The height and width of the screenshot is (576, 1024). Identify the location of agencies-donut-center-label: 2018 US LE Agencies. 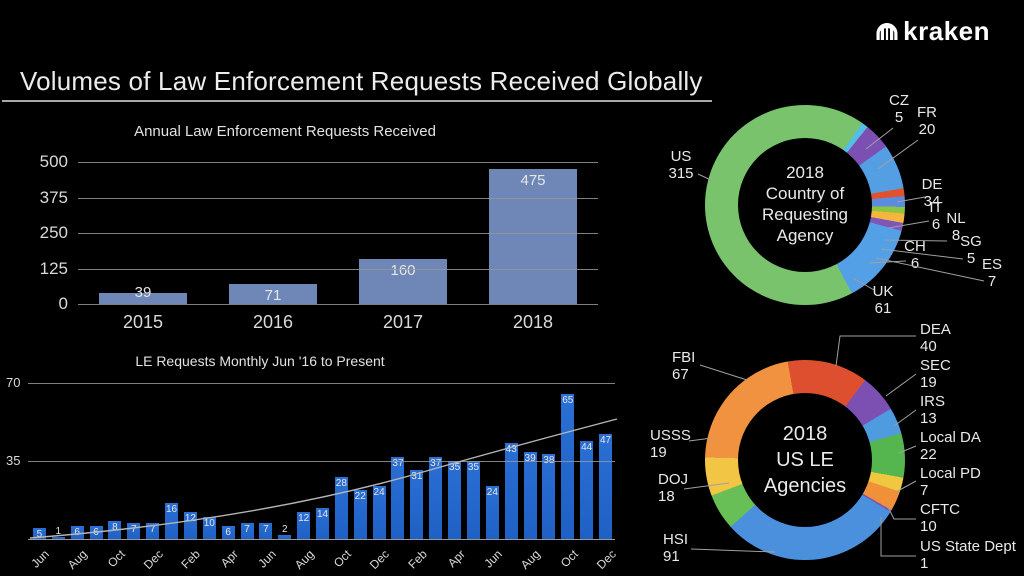
(805, 460).